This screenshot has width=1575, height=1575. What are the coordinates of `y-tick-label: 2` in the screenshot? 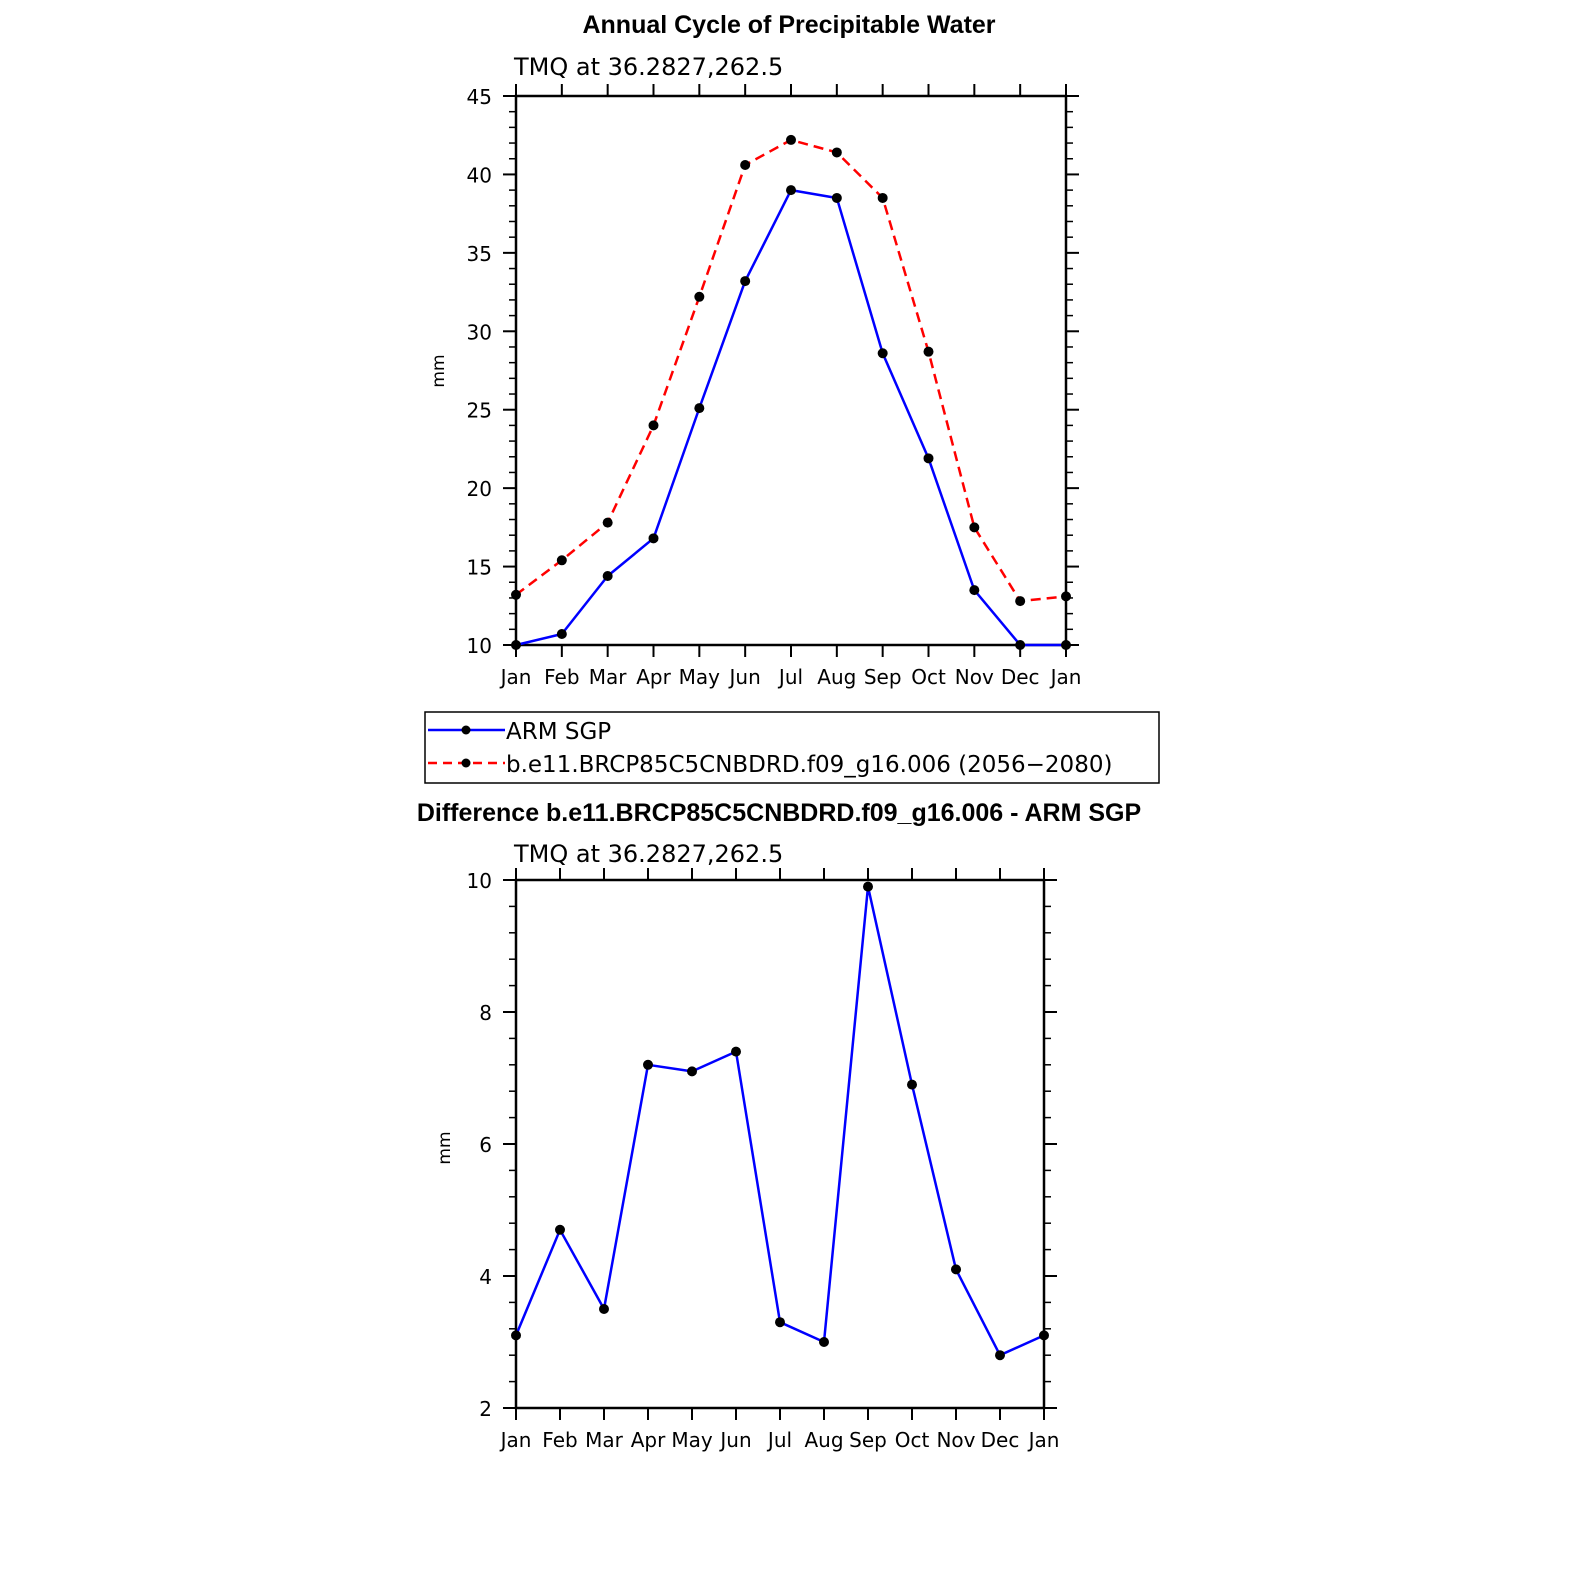 It's located at (485, 1409).